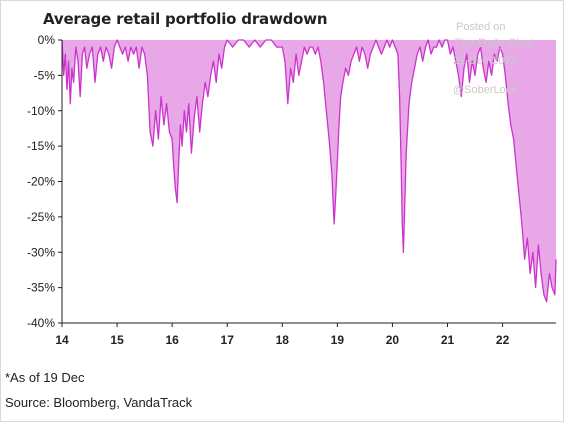 The height and width of the screenshot is (422, 564). What do you see at coordinates (481, 27) in the screenshot?
I see `watermark-posted: Posted on` at bounding box center [481, 27].